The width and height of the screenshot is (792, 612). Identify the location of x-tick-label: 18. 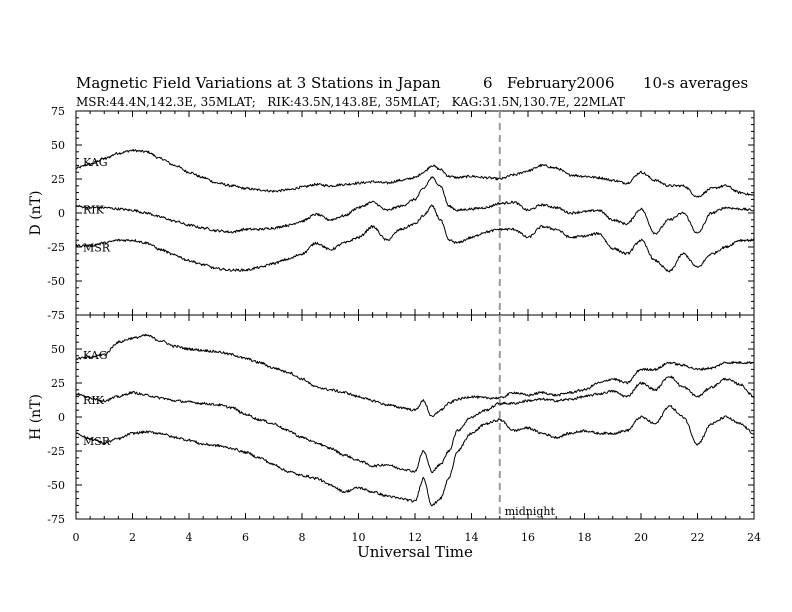
(585, 537).